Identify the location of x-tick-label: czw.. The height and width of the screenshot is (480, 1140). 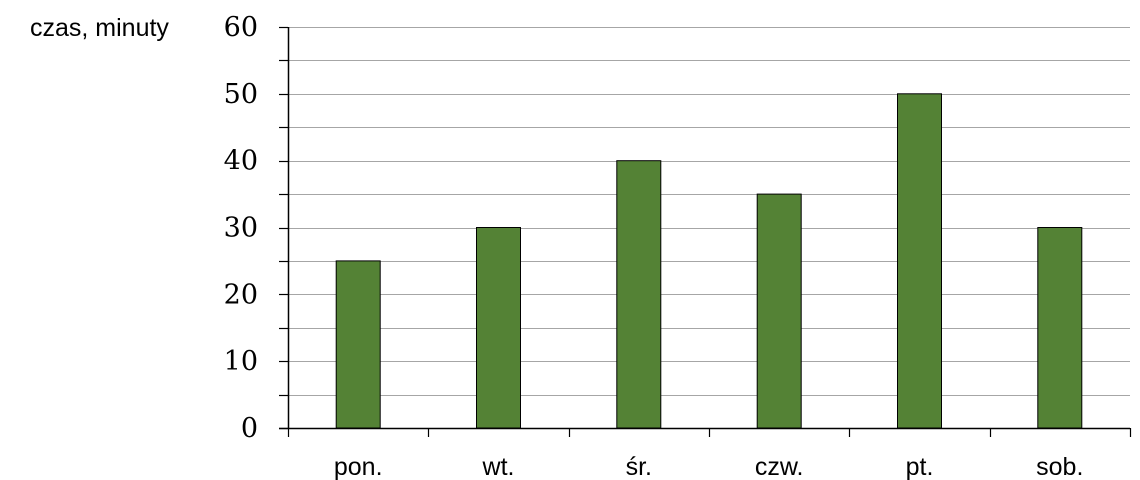
(779, 466).